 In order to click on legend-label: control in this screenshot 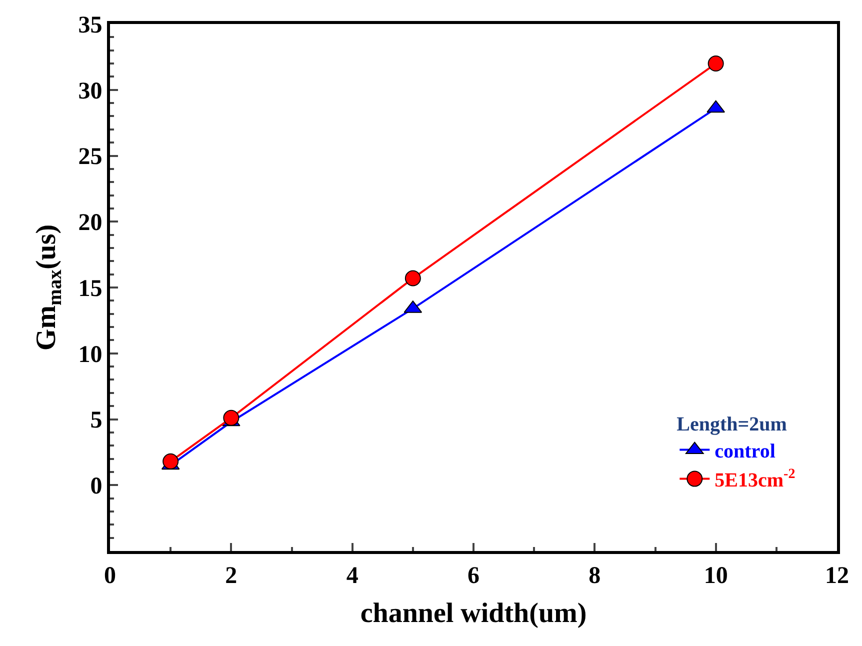, I will do `click(745, 451)`.